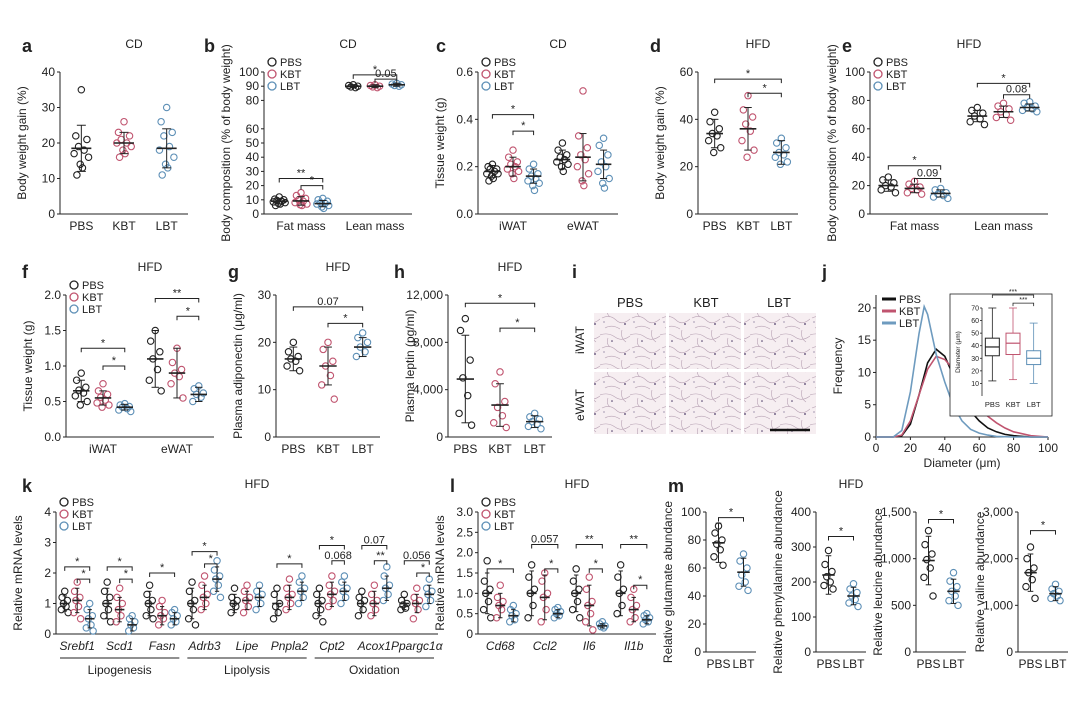 This screenshot has width=1080, height=702. Describe the element at coordinates (801, 582) in the screenshot. I see `y-tick-label: 200` at that location.